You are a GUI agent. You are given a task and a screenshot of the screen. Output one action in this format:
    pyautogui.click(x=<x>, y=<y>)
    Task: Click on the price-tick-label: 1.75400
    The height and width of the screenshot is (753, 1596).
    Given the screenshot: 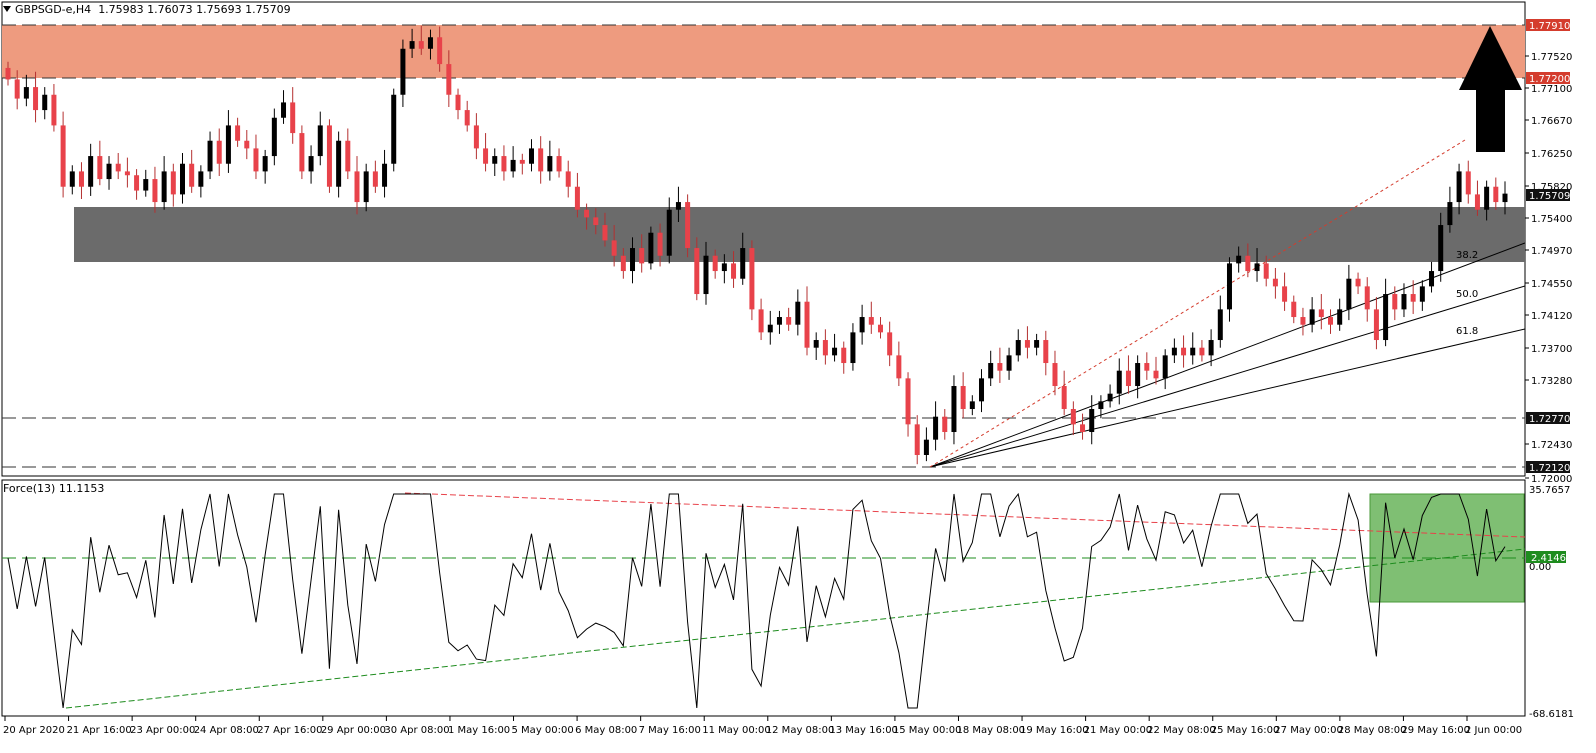 What is the action you would take?
    pyautogui.click(x=1551, y=219)
    